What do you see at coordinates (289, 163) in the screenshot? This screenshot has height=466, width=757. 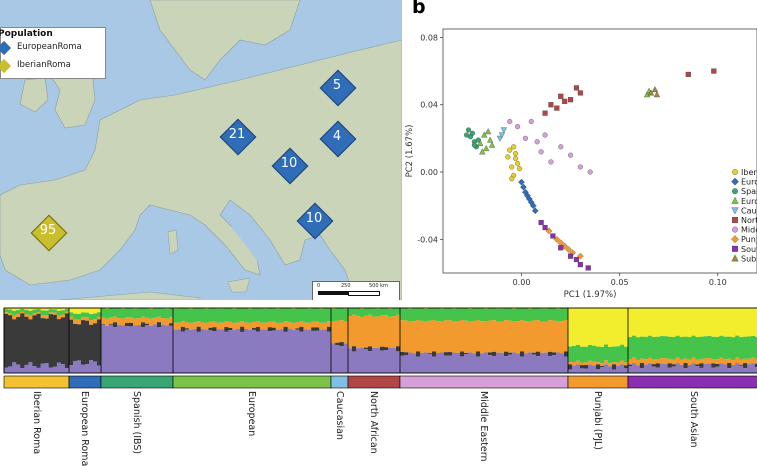 I see `marker-count: 10` at bounding box center [289, 163].